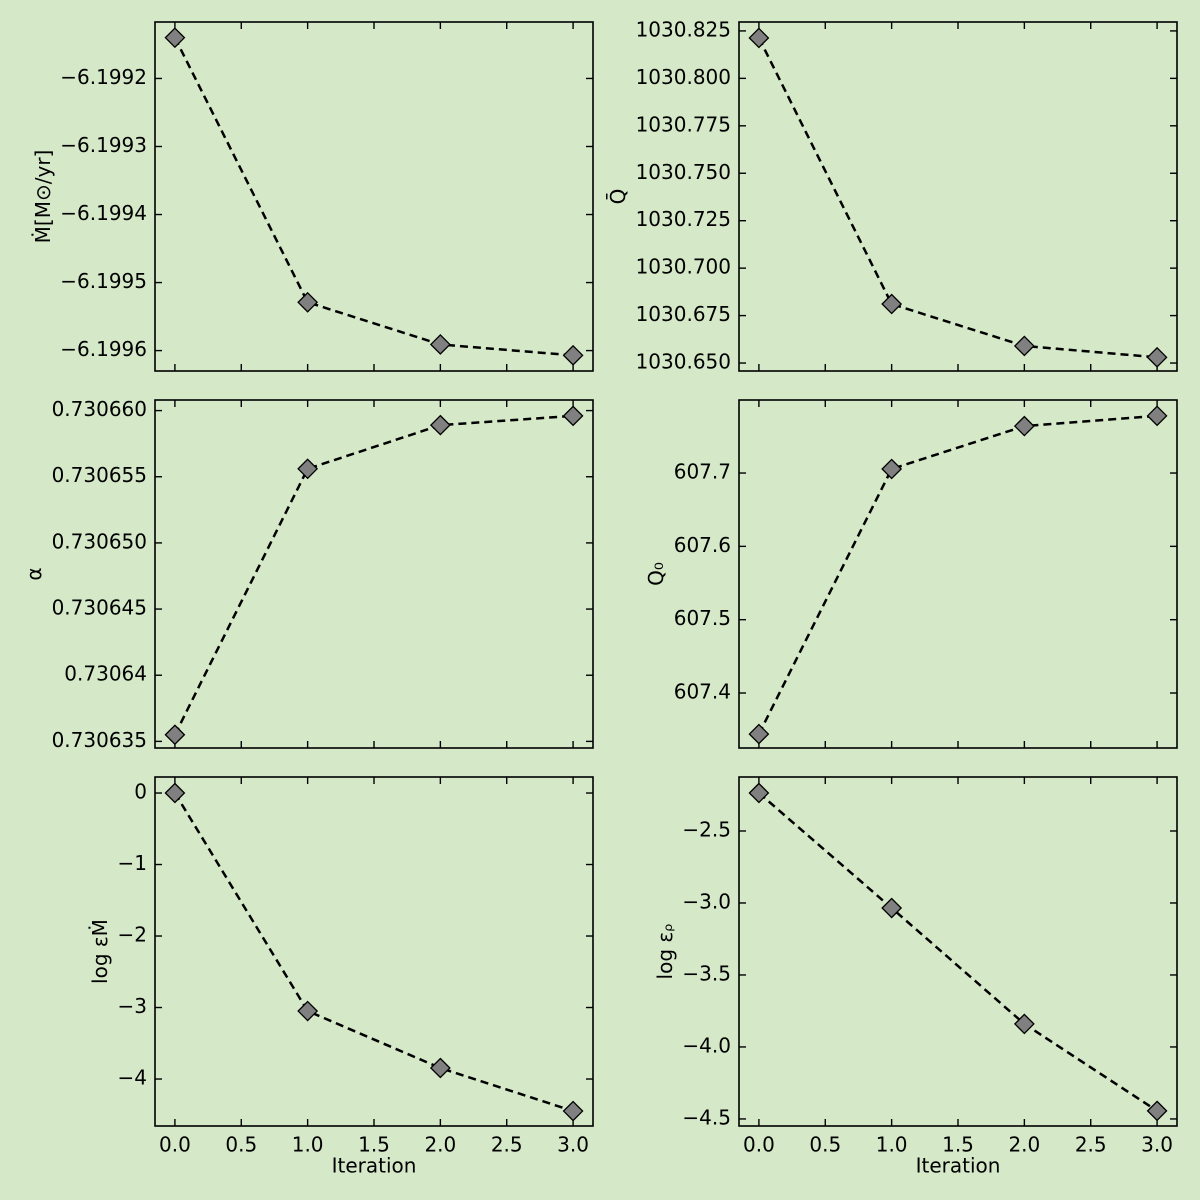 Image resolution: width=1200 pixels, height=1200 pixels. I want to click on y-tick-label: 0.730655, so click(99, 475).